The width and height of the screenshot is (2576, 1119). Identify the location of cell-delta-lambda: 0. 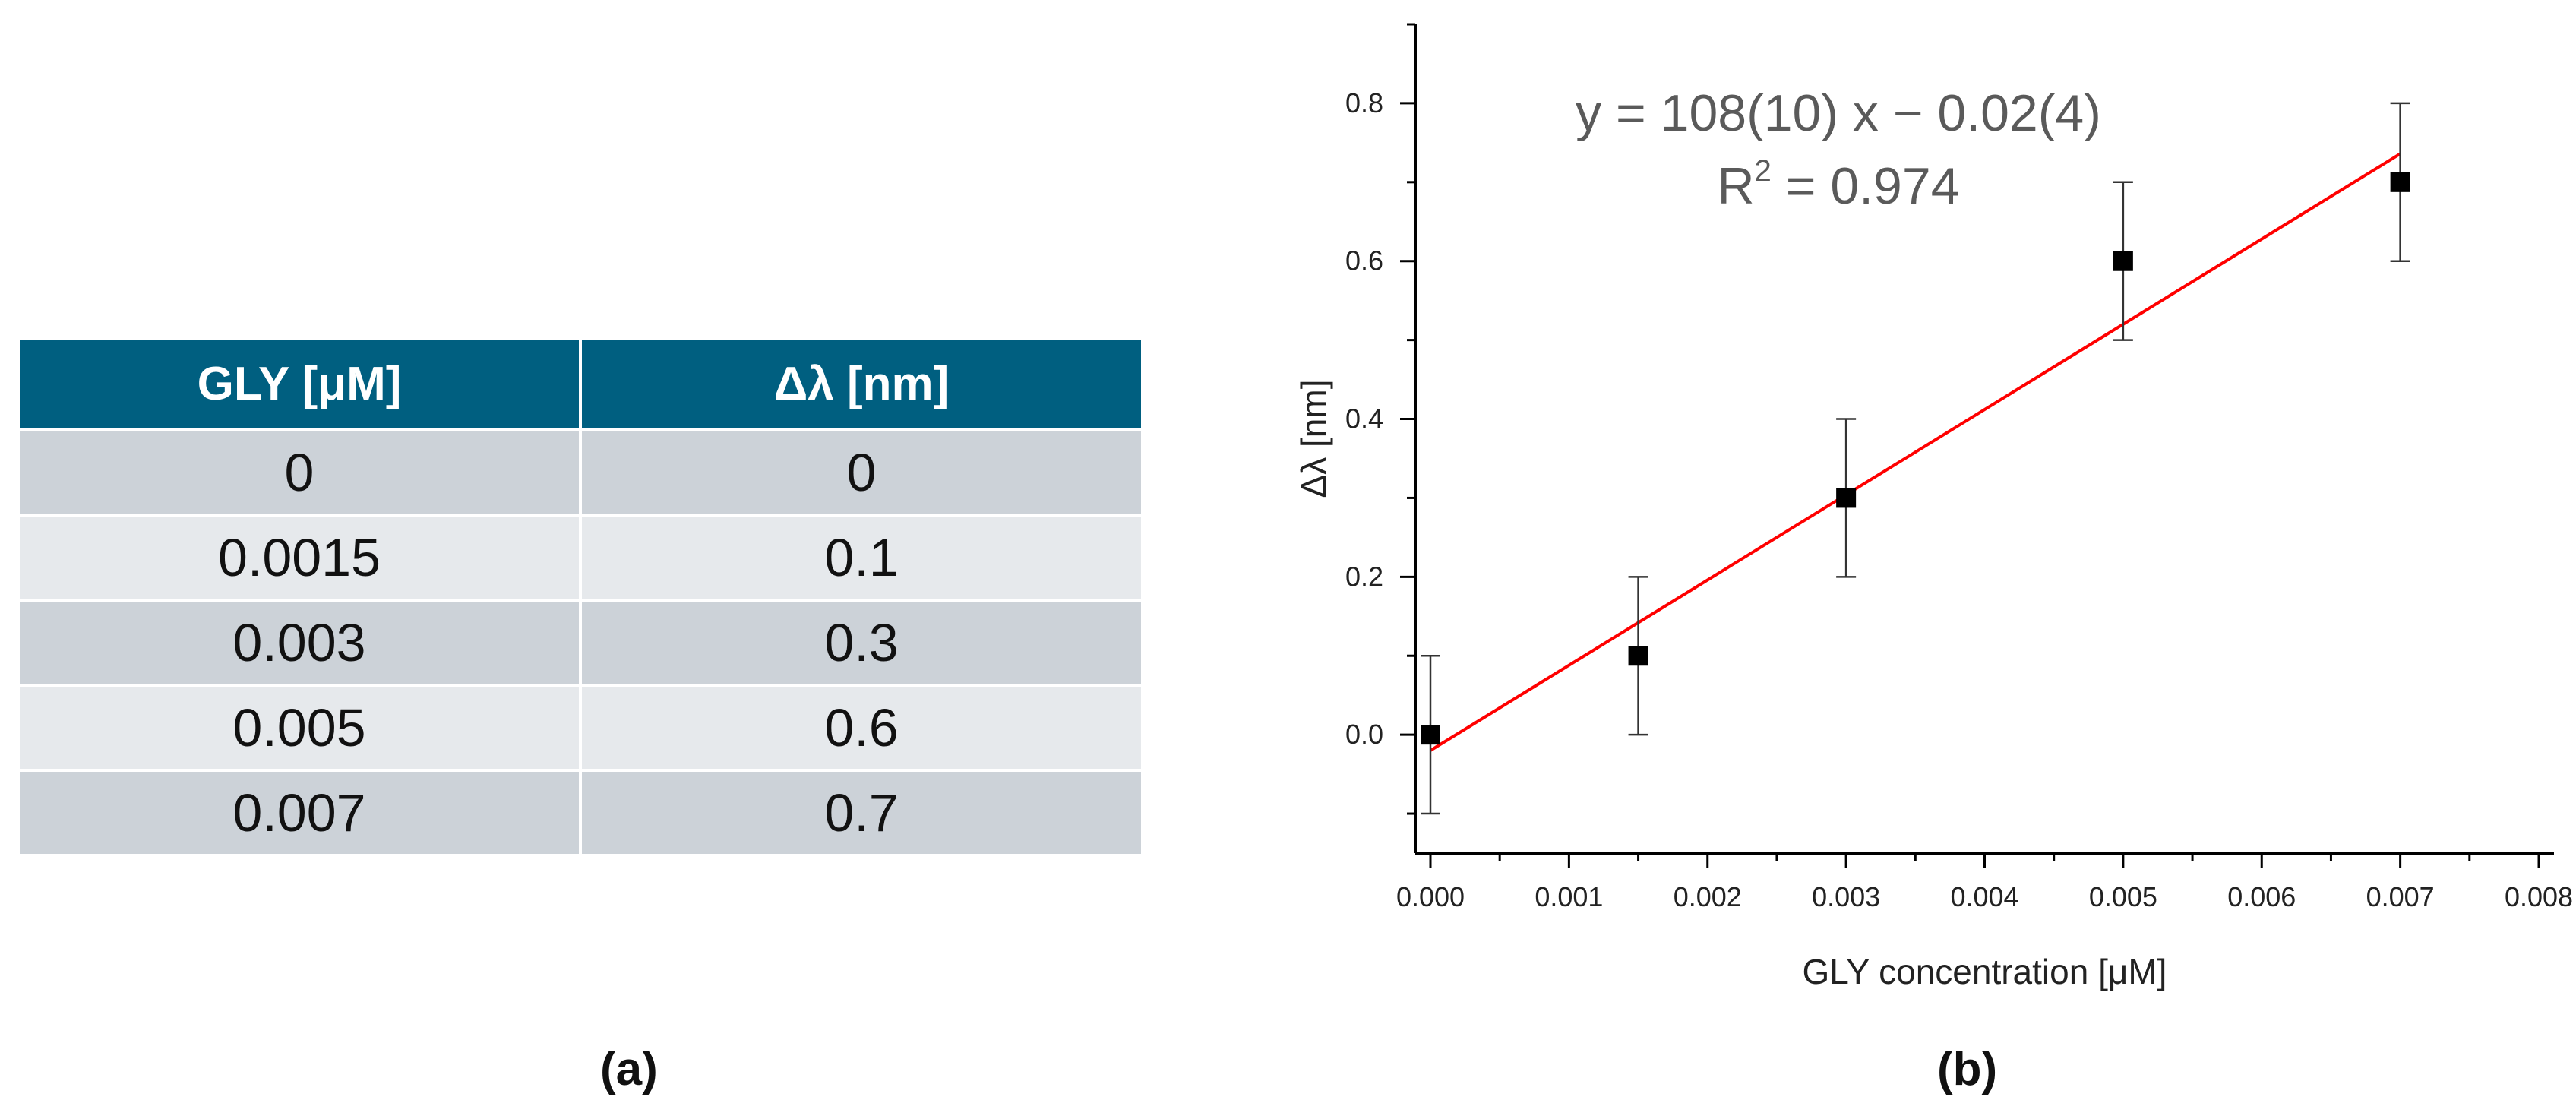
(860, 471).